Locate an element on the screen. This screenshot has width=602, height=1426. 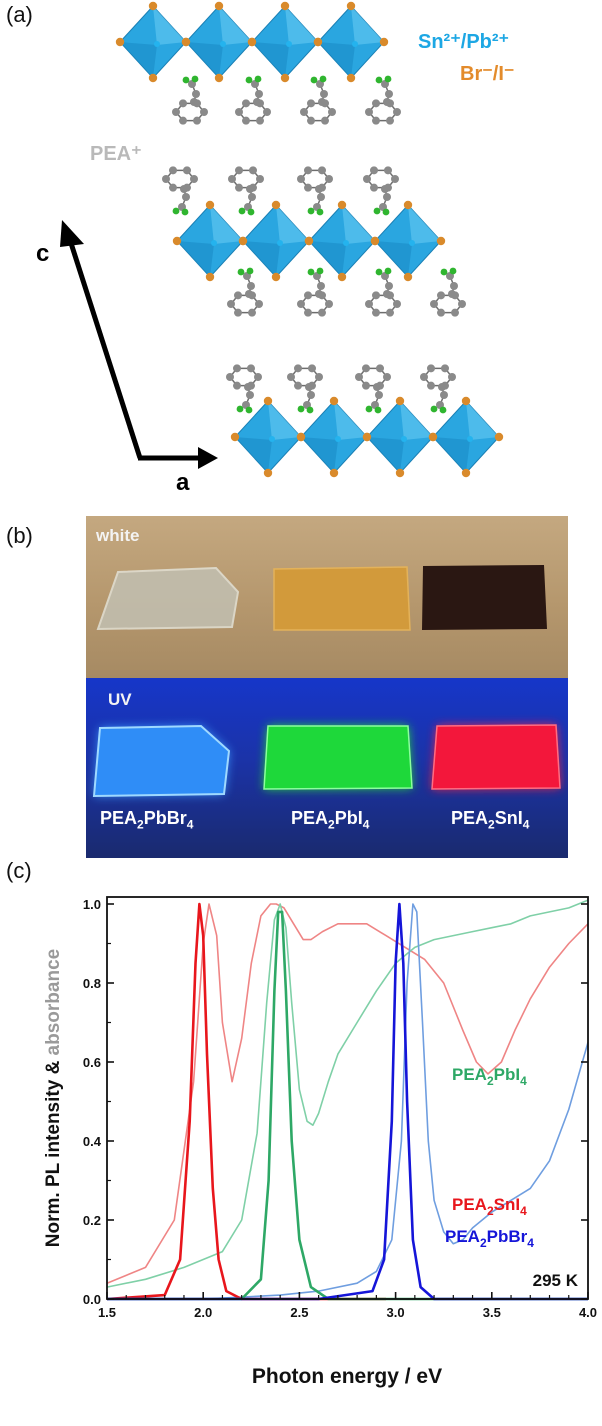
y-tick-label: 0.6 is located at coordinates (92, 1062).